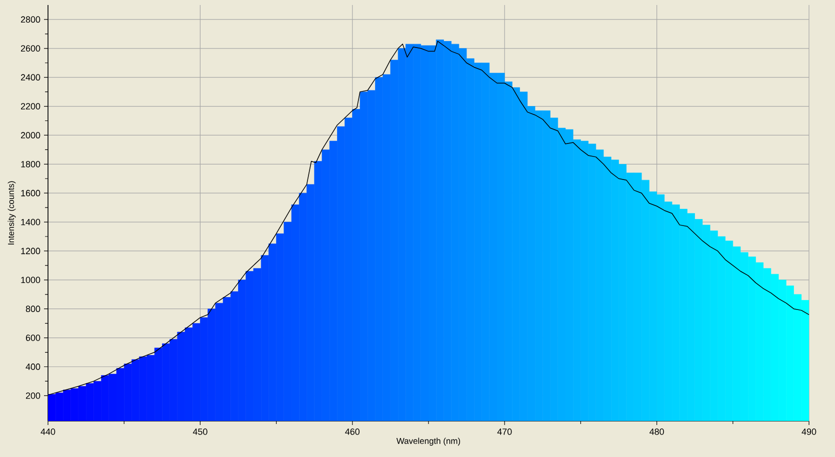 The image size is (835, 457). I want to click on y-tick-label: 2000, so click(30, 135).